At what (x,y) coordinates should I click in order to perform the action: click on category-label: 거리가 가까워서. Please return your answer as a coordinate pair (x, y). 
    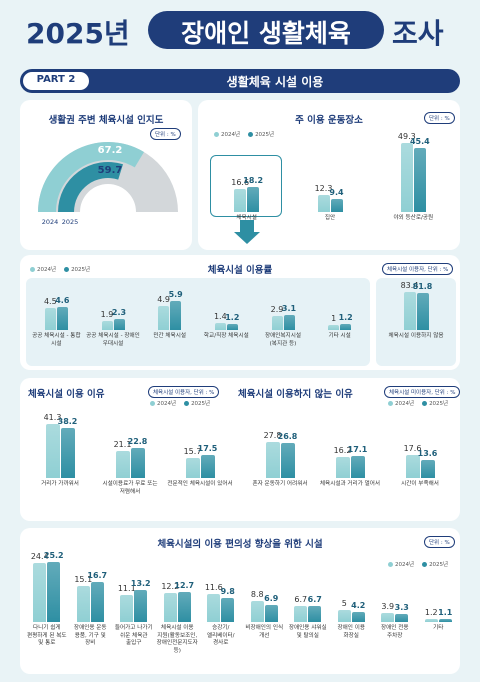
    Looking at the image, I should click on (60, 484).